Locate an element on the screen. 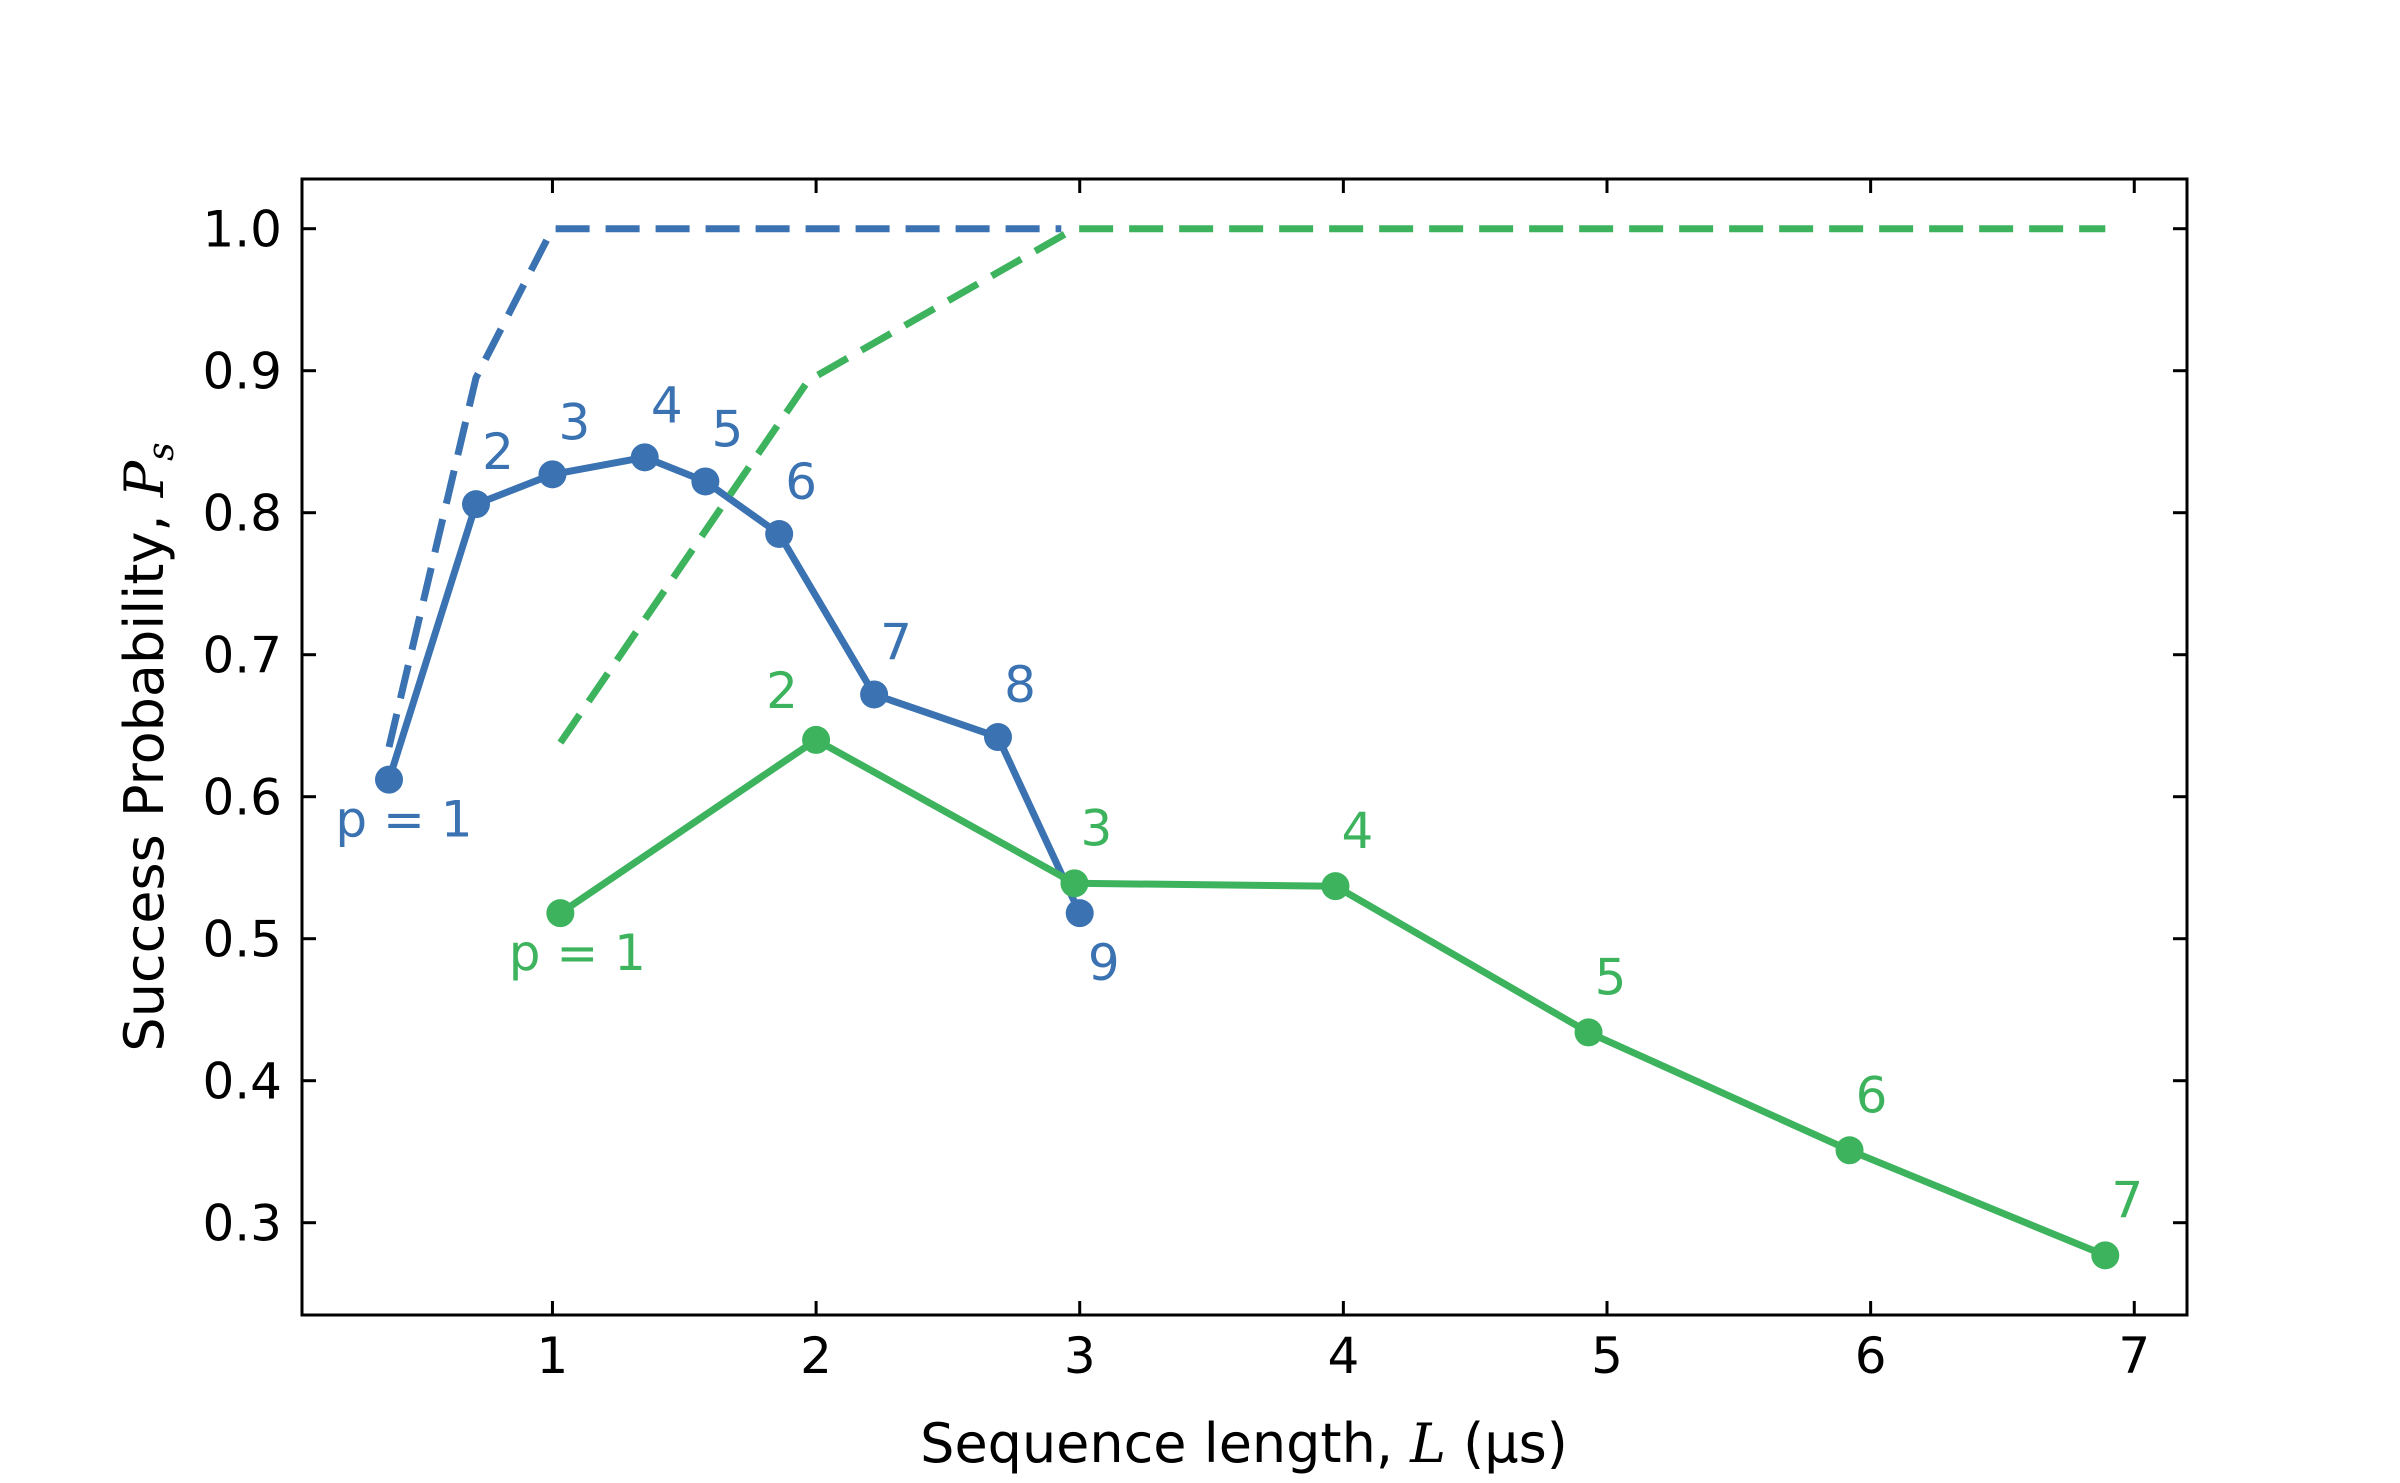 This screenshot has height=1483, width=2400. y-tick-label: 0.6 is located at coordinates (242, 798).